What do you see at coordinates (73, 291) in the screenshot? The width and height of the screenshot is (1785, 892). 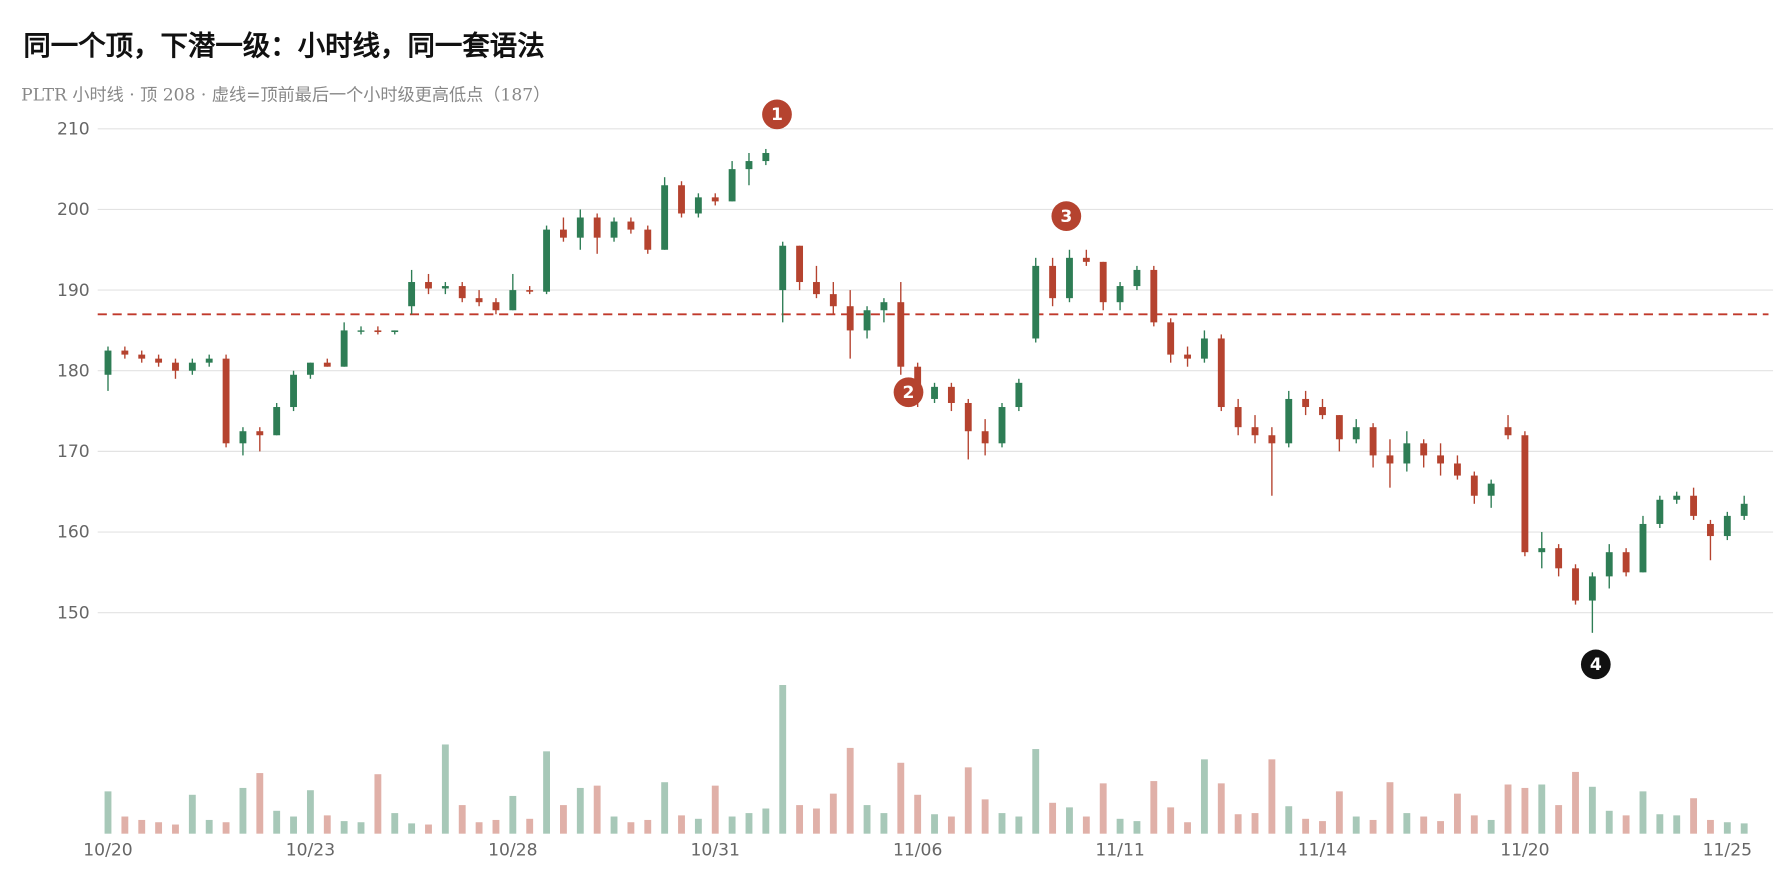 I see `y-tick-label: 190` at bounding box center [73, 291].